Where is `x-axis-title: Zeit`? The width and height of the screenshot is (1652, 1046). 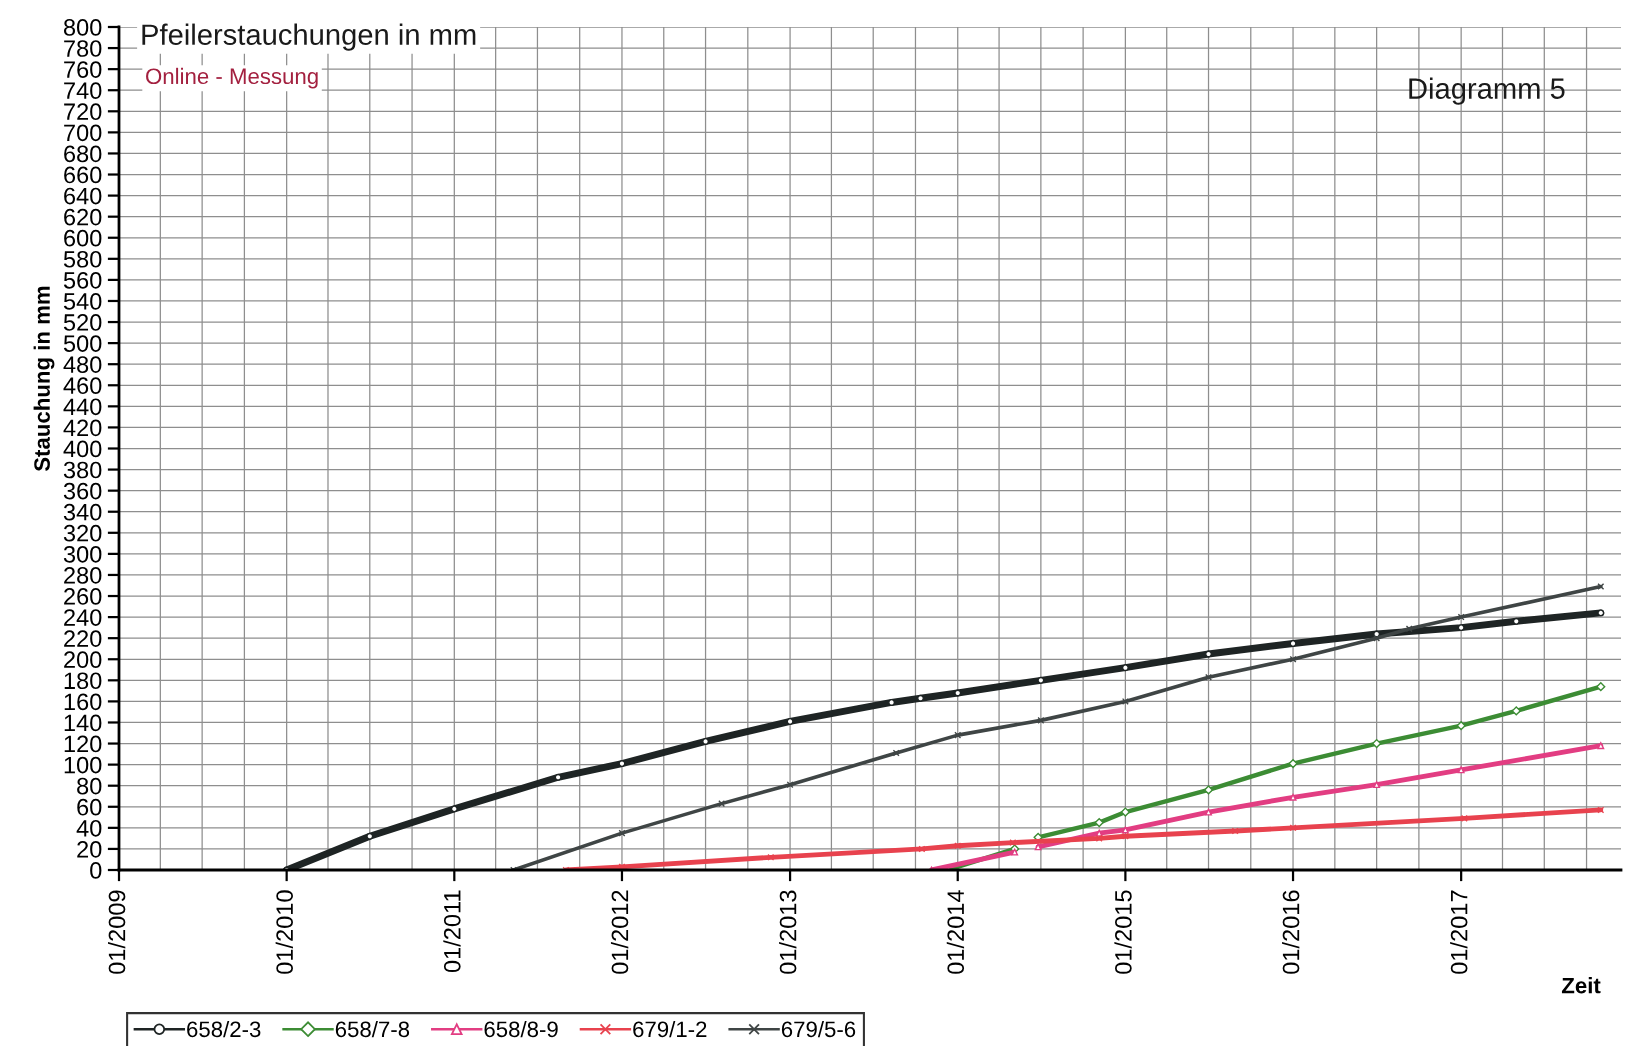
x-axis-title: Zeit is located at coordinates (1581, 985).